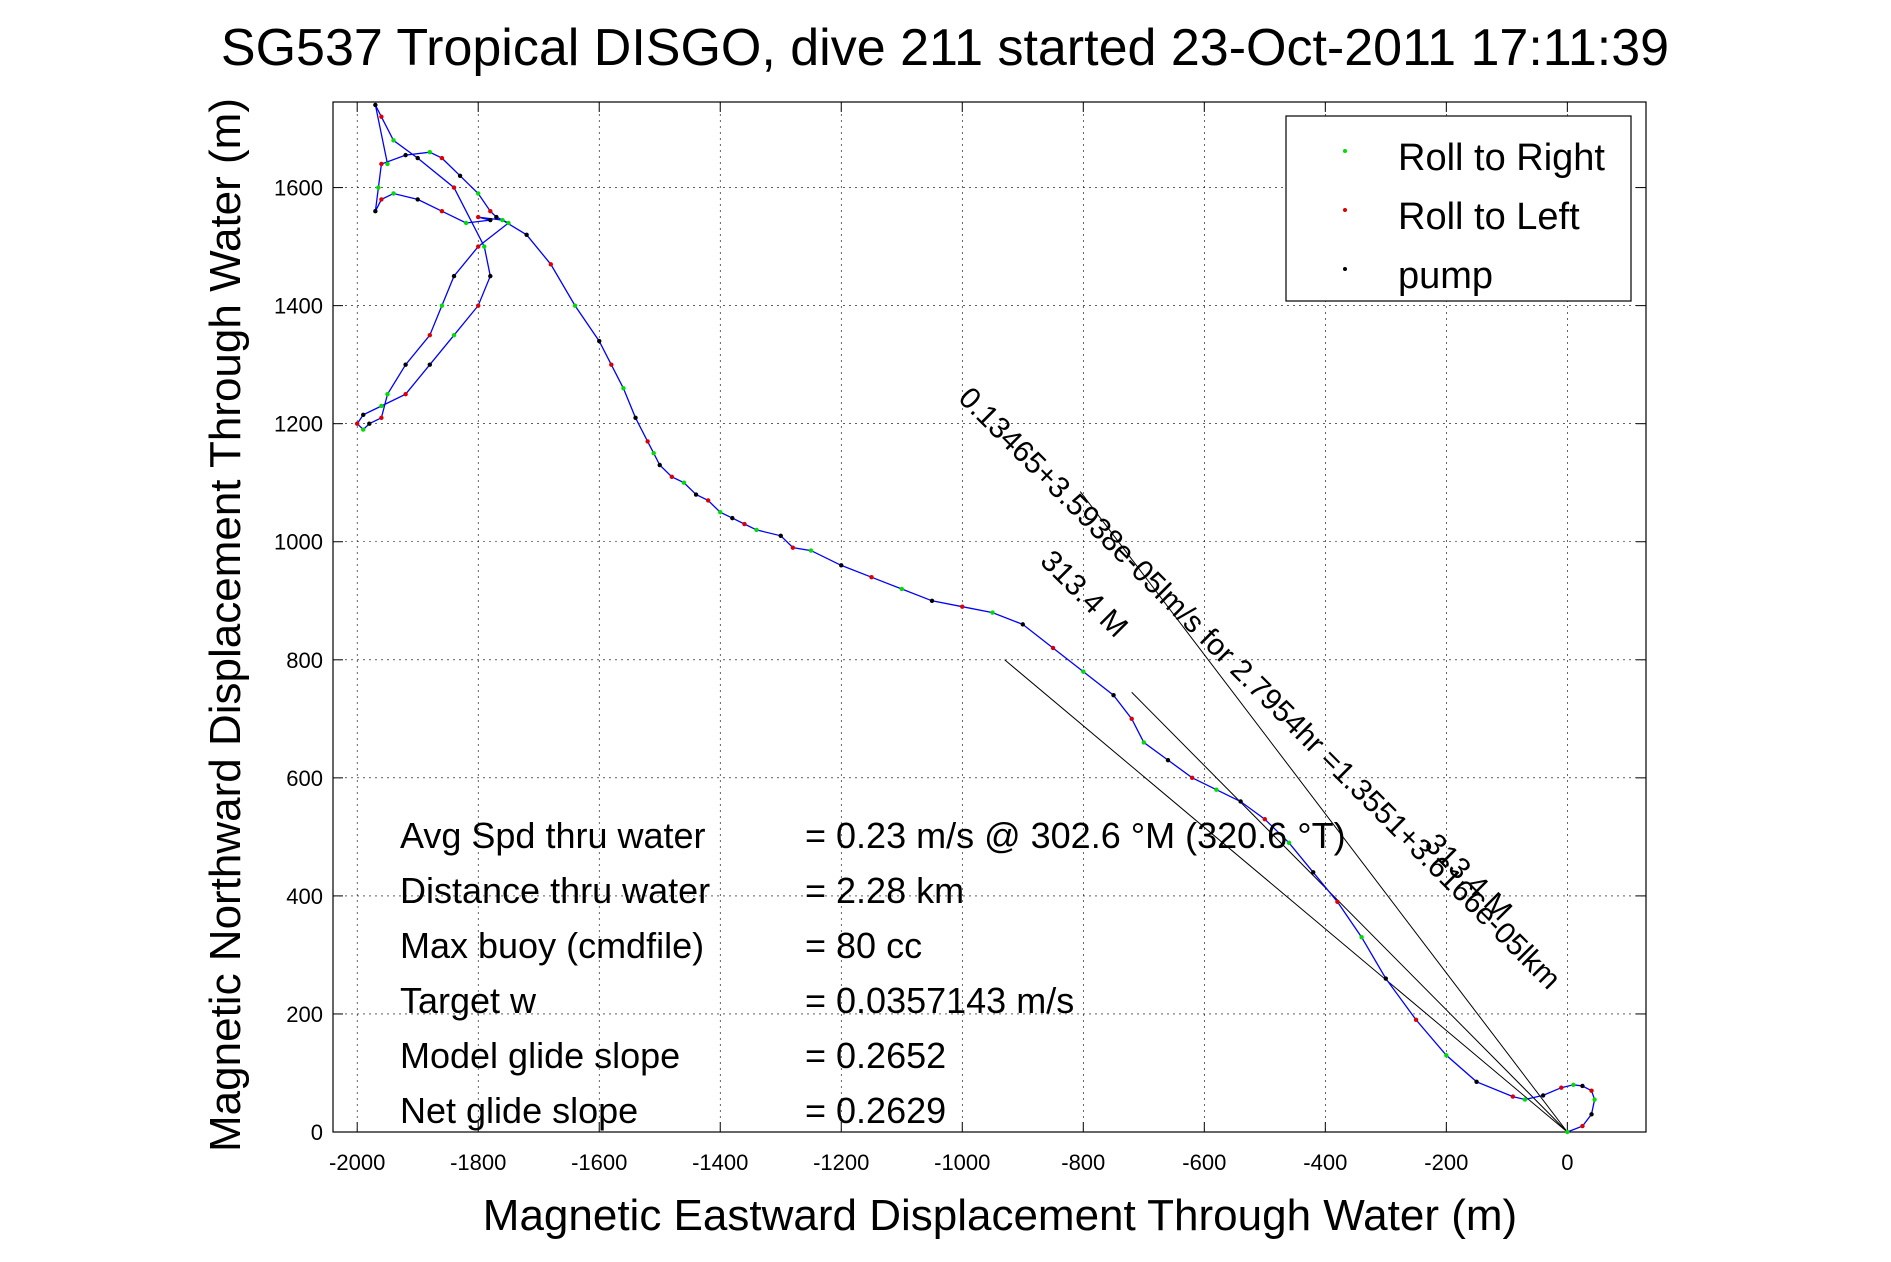  I want to click on legend-label-roll-left: Roll to Left, so click(1489, 217).